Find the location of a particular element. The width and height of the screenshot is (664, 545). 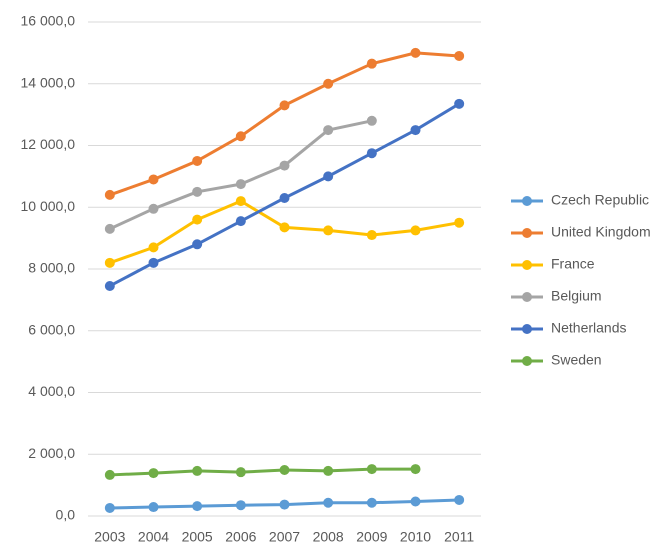

legend-label: United Kingdom is located at coordinates (601, 232).